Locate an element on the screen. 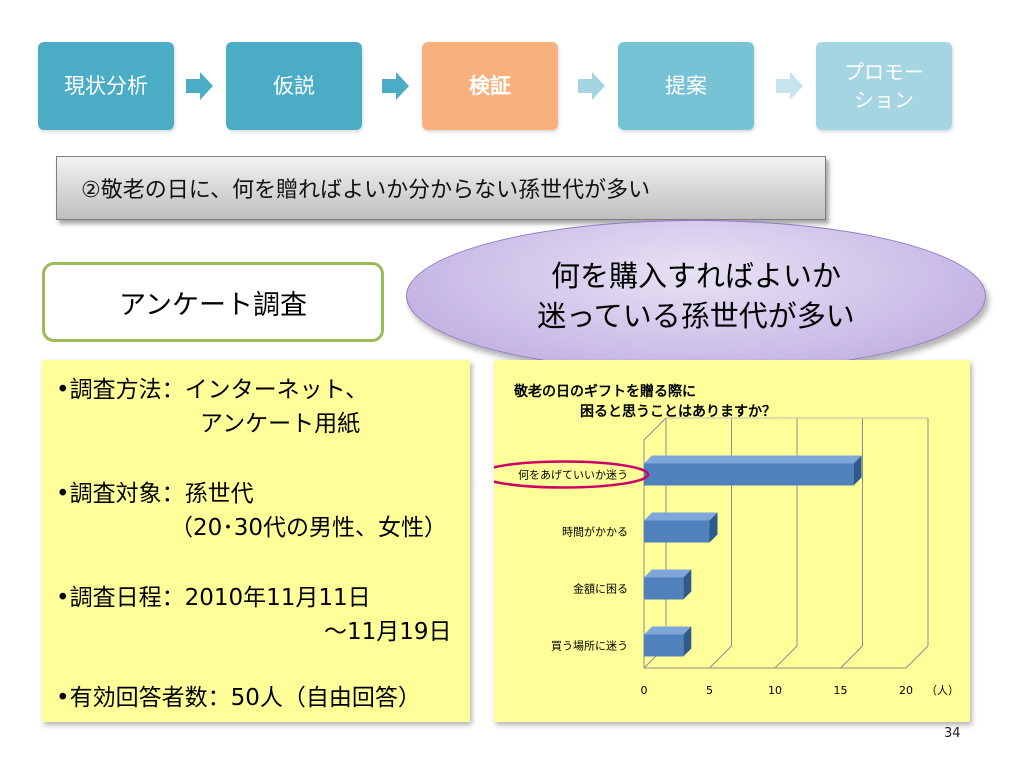  step-label: プロモー ション is located at coordinates (884, 86).